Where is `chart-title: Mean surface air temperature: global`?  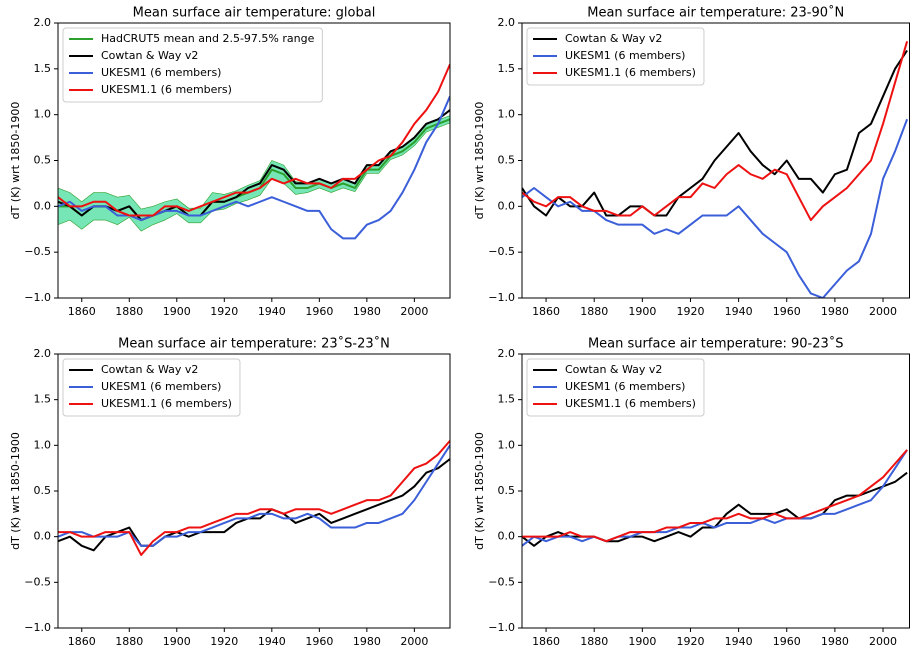 chart-title: Mean surface air temperature: global is located at coordinates (254, 13).